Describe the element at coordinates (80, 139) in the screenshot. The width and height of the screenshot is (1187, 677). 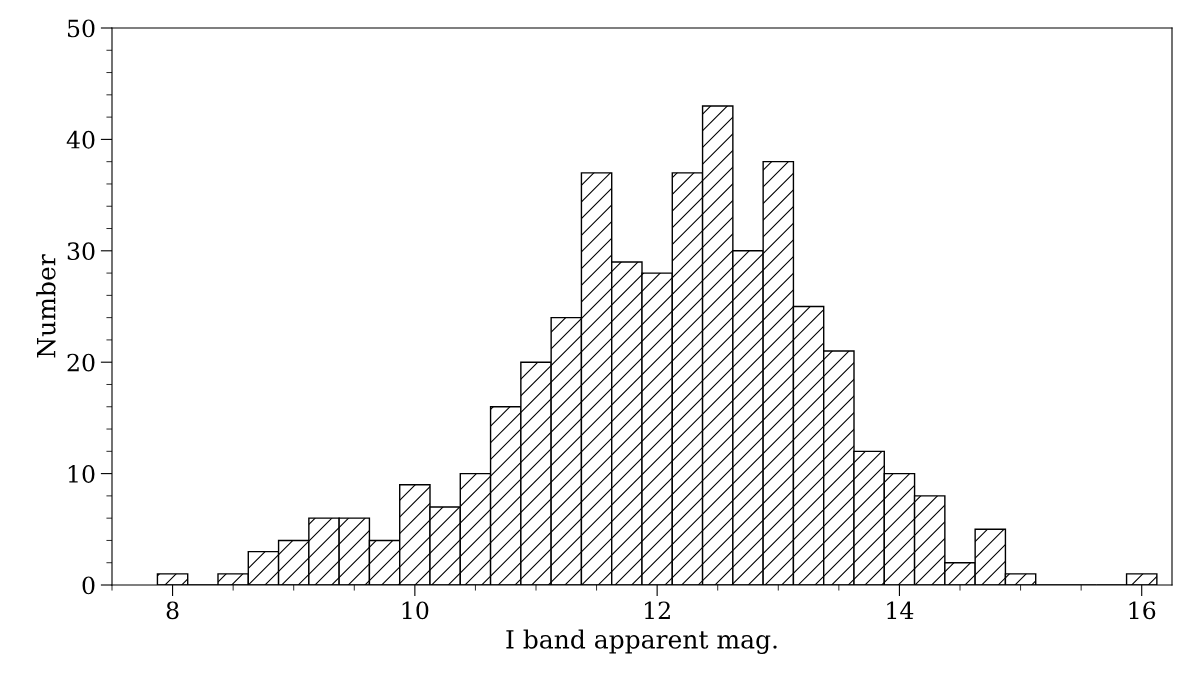
I see `y-tick-label: 40` at that location.